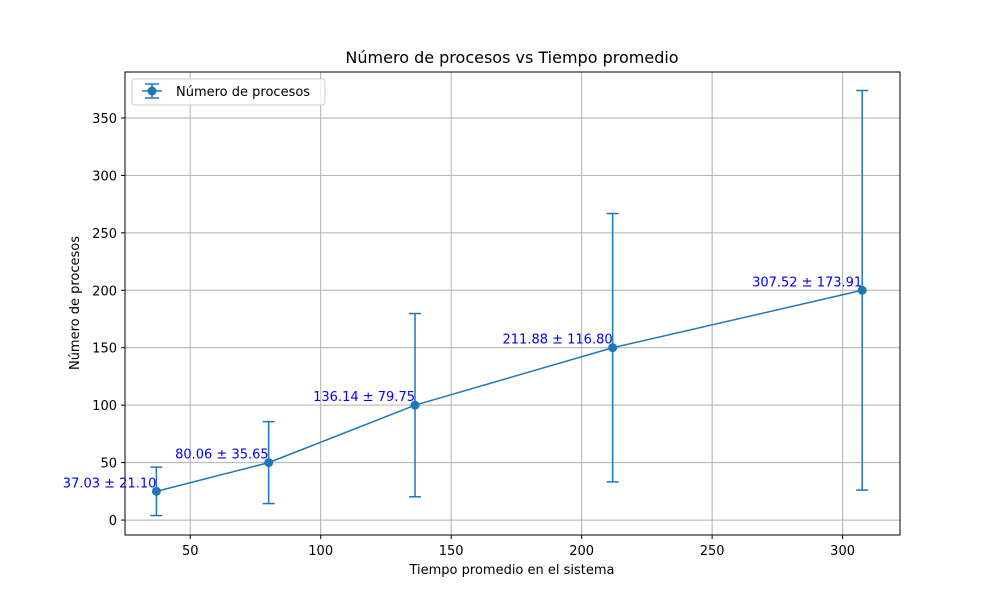 The height and width of the screenshot is (600, 1000). Describe the element at coordinates (807, 282) in the screenshot. I see `data-label: 307.52 ± 173.91` at that location.